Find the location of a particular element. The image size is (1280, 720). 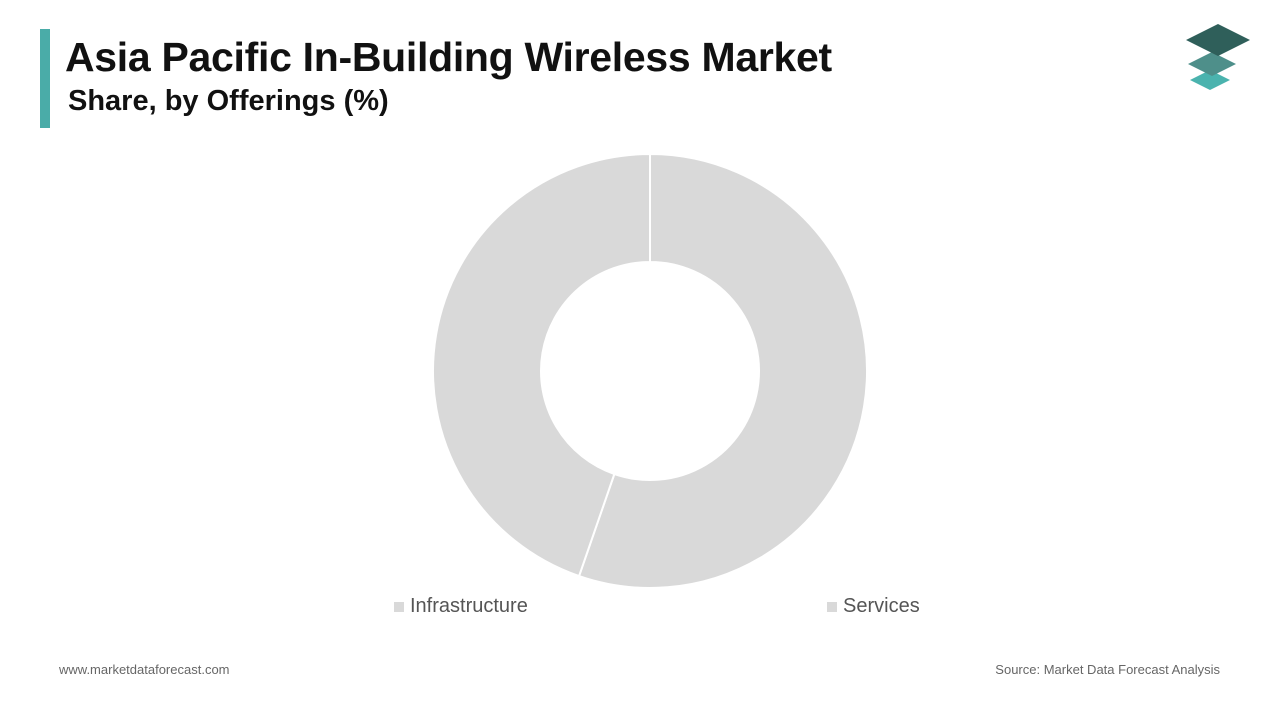

legend-item-infrastructure: Infrastructure is located at coordinates (461, 606).